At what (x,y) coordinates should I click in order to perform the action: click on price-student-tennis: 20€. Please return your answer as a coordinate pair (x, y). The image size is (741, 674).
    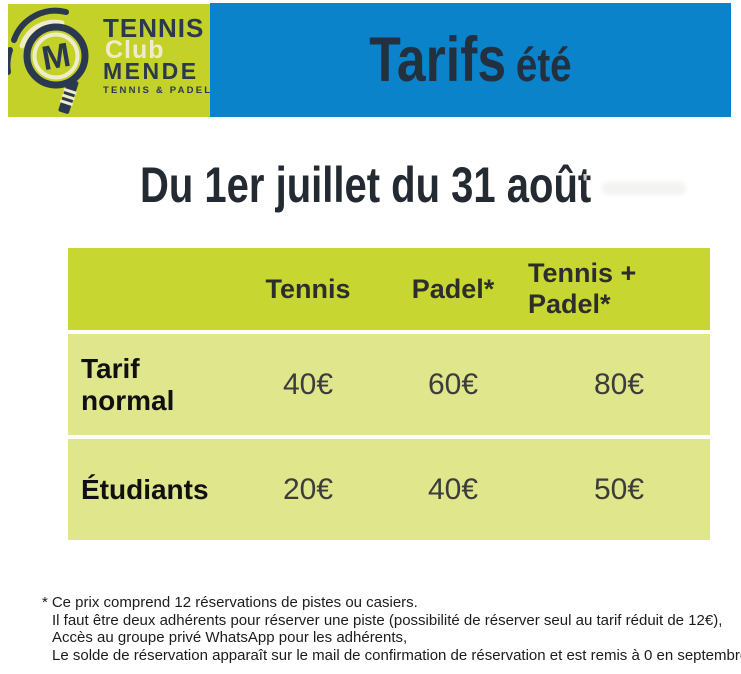
    Looking at the image, I should click on (308, 489).